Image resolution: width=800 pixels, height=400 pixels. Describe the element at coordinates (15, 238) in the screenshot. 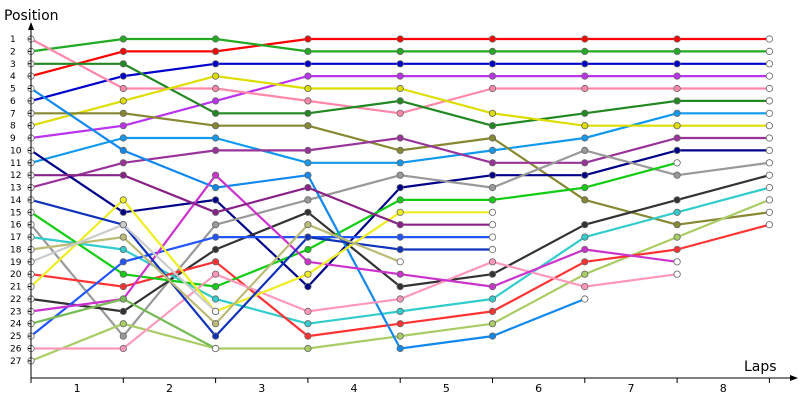

I see `y-tick-label: 17` at that location.